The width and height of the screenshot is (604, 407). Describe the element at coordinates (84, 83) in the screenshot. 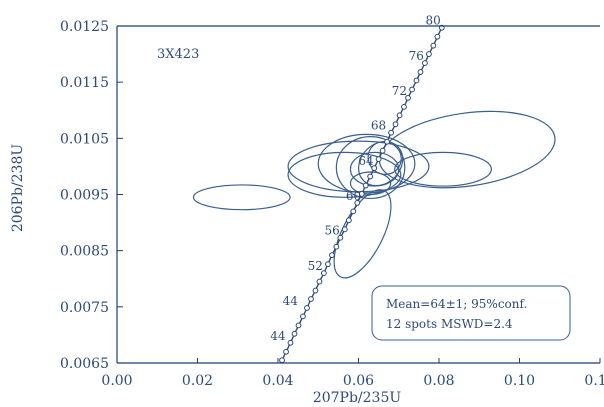

I see `y-tick-label: 0.0115` at that location.